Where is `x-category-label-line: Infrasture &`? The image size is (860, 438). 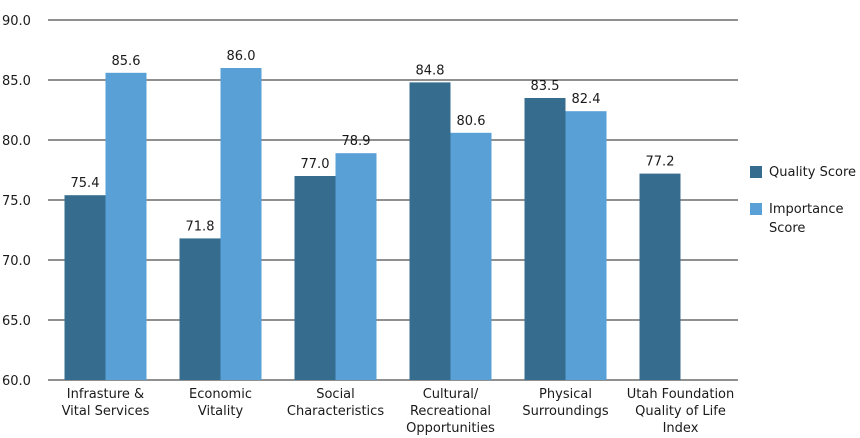
x-category-label-line: Infrasture & is located at coordinates (105, 394).